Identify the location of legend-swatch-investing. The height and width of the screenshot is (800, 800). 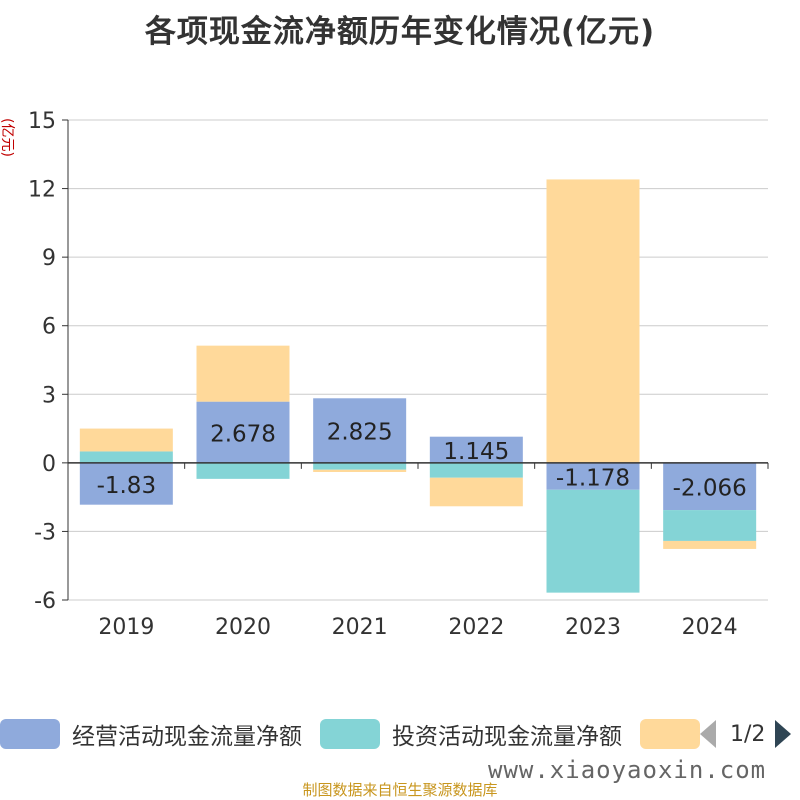
(350, 734).